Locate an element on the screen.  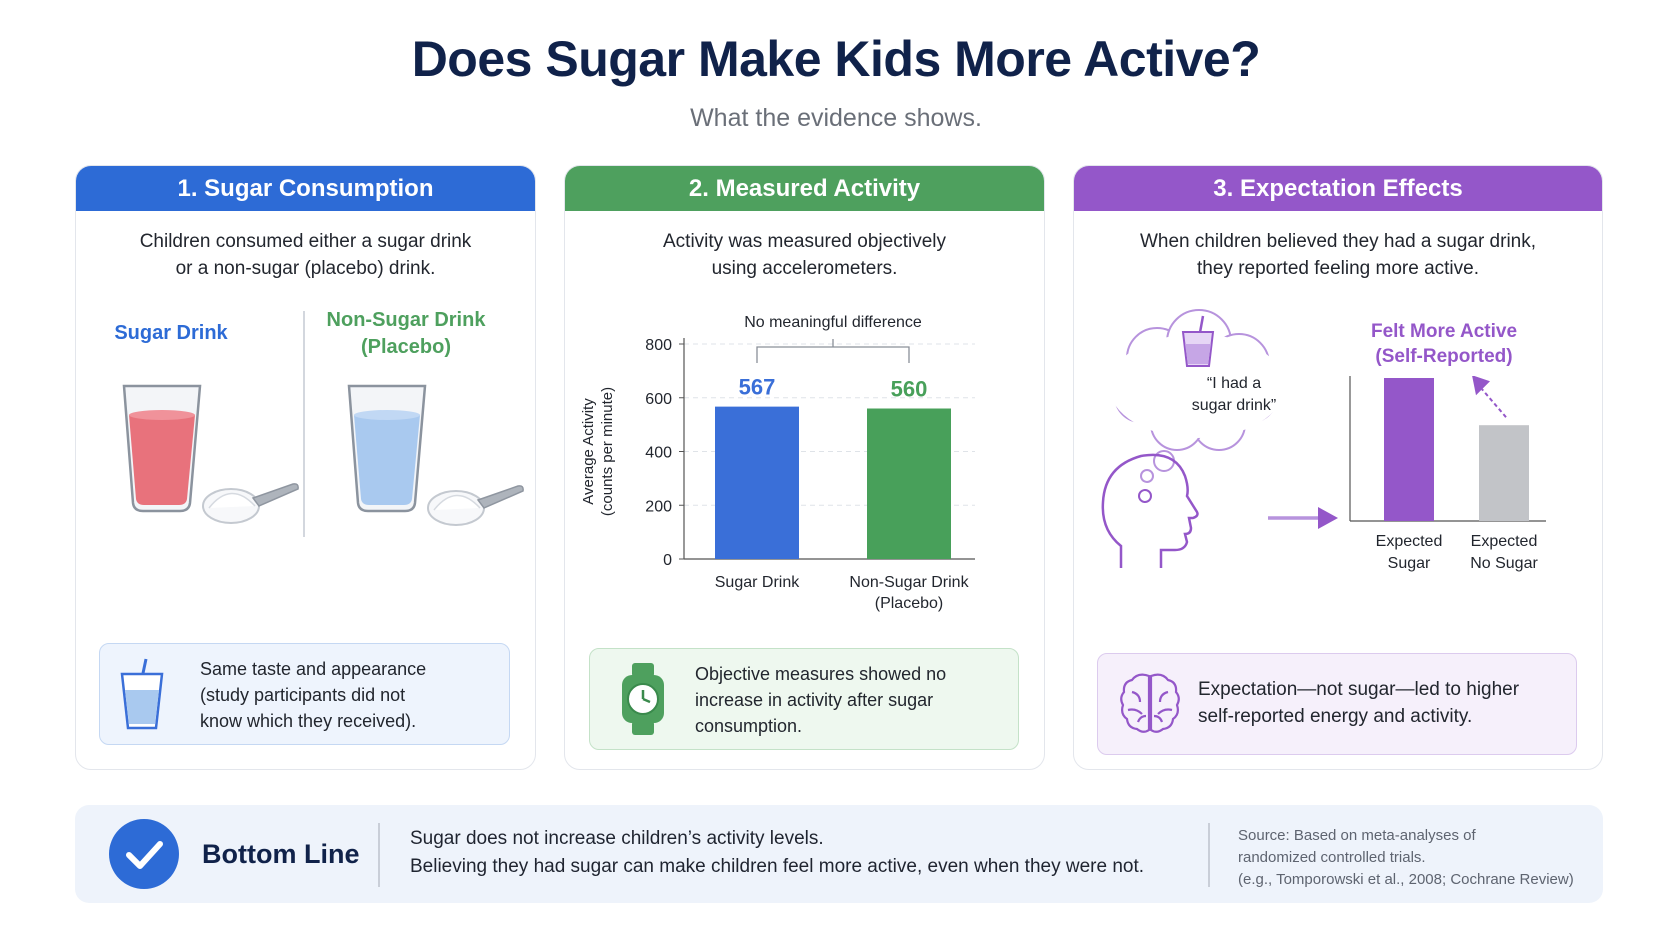
callout-line: Expectation—not sugar—led to higher is located at coordinates (1359, 689).